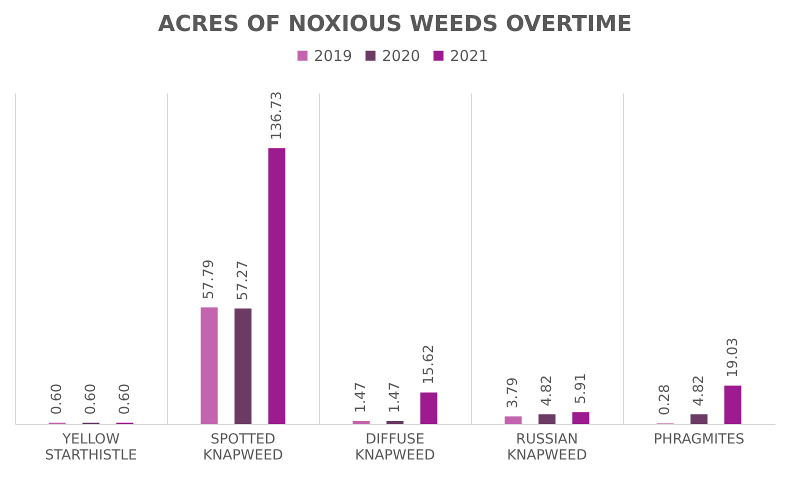  Describe the element at coordinates (513, 392) in the screenshot. I see `data-label: 3.79` at that location.